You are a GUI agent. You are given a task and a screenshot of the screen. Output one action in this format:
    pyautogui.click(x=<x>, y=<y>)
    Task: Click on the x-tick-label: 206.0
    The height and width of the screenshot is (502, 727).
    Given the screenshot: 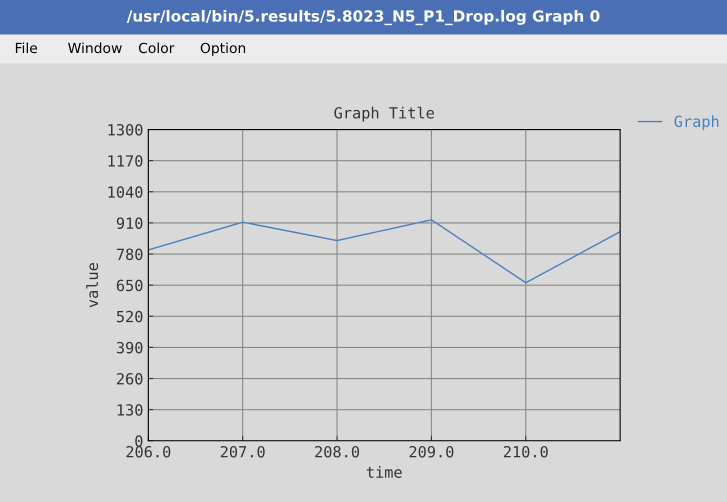 What is the action you would take?
    pyautogui.click(x=148, y=452)
    